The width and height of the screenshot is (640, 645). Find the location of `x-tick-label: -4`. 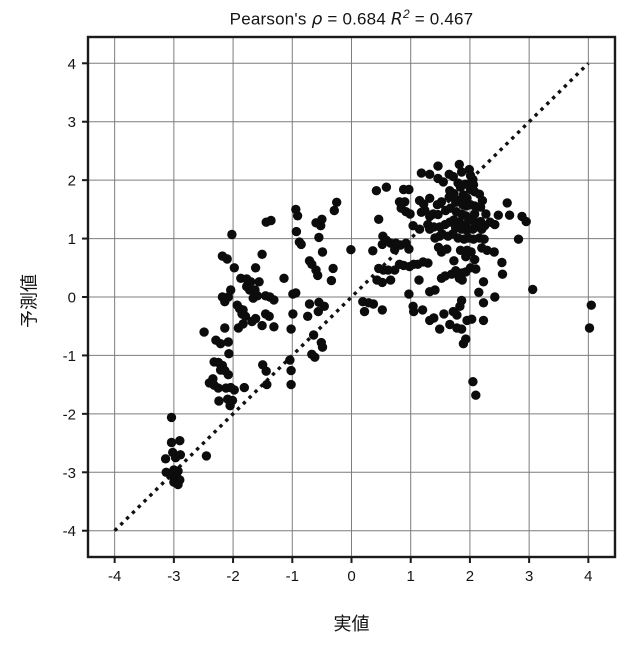

x-tick-label: -4 is located at coordinates (114, 576).